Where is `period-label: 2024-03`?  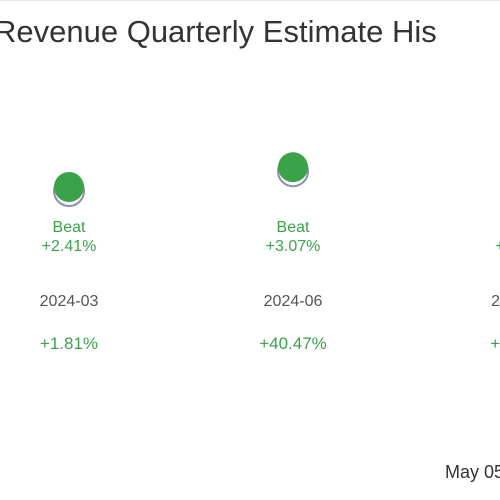 period-label: 2024-03 is located at coordinates (69, 301).